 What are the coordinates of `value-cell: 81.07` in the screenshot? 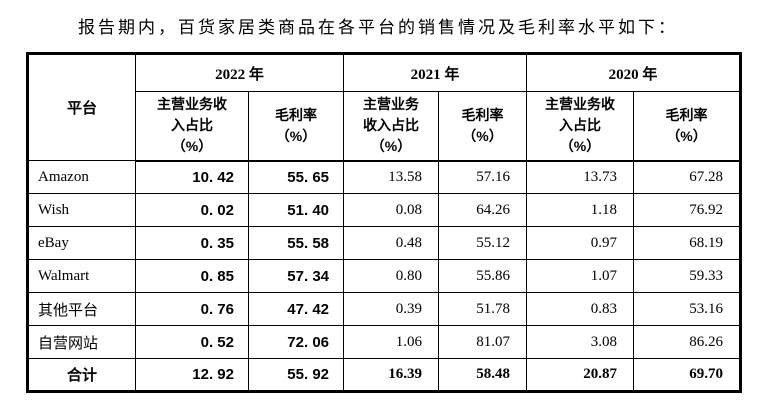 It's located at (483, 342).